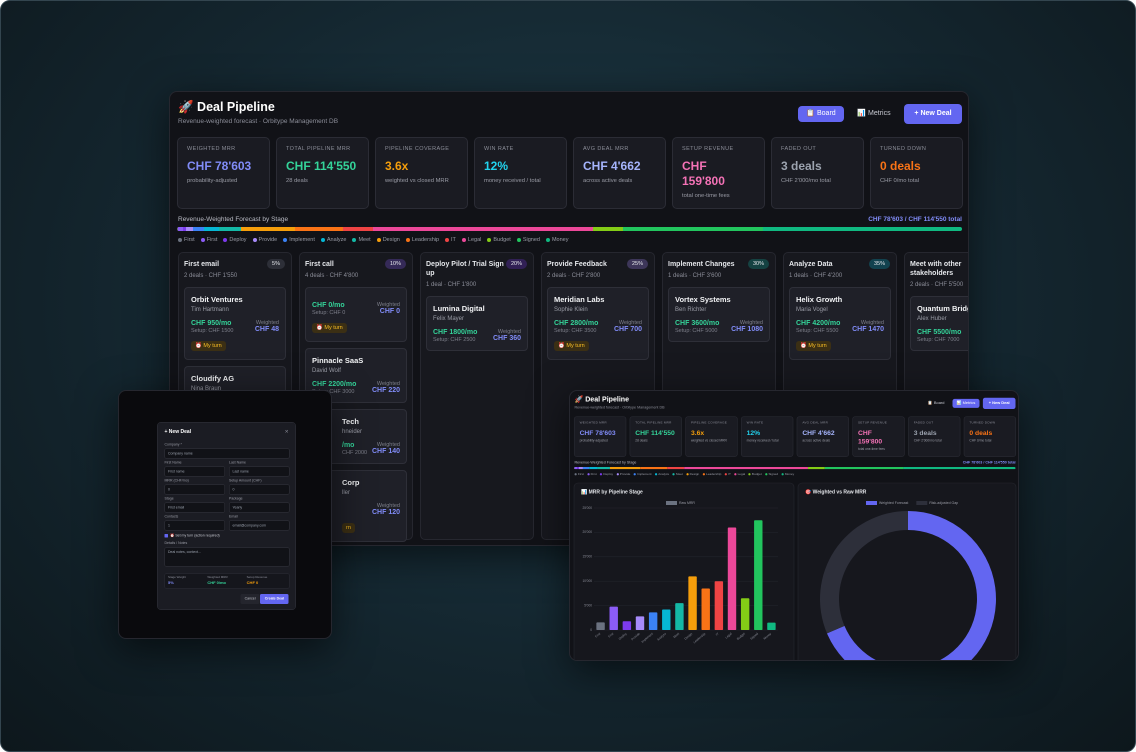 The image size is (1136, 752). What do you see at coordinates (386, 449) in the screenshot?
I see `deal-right: Weighted CHF 140` at bounding box center [386, 449].